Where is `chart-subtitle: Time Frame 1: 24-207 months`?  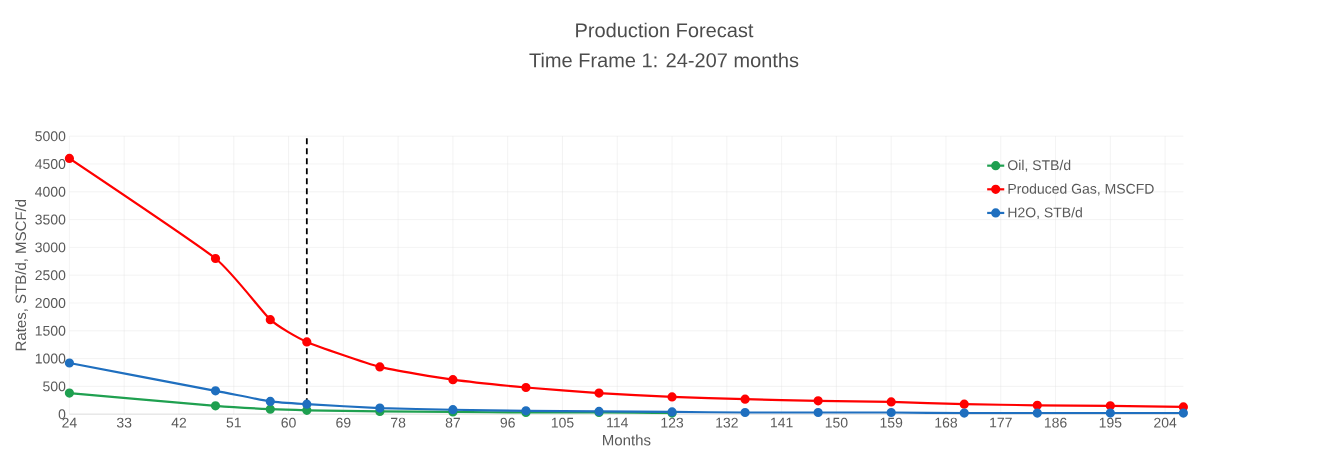
chart-subtitle: Time Frame 1: 24-207 months is located at coordinates (664, 60).